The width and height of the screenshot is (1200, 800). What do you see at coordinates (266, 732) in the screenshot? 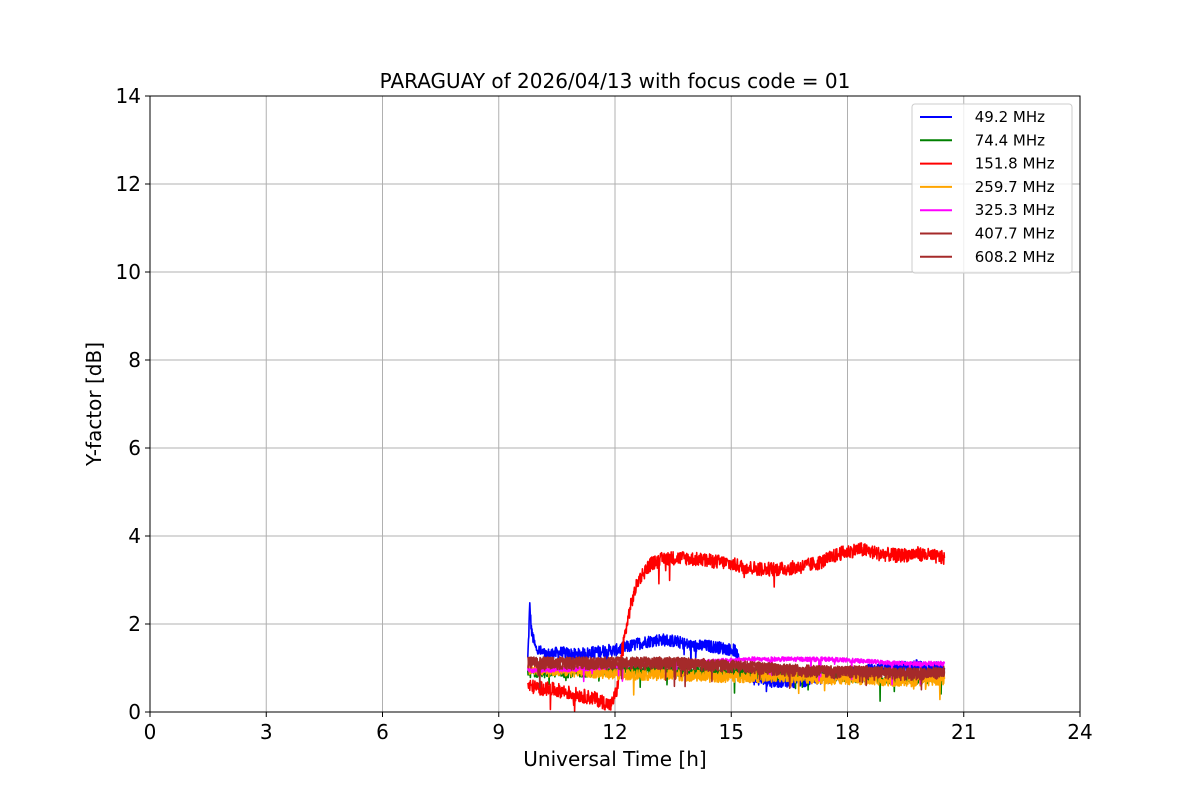
I see `x-tick-label: 3` at bounding box center [266, 732].